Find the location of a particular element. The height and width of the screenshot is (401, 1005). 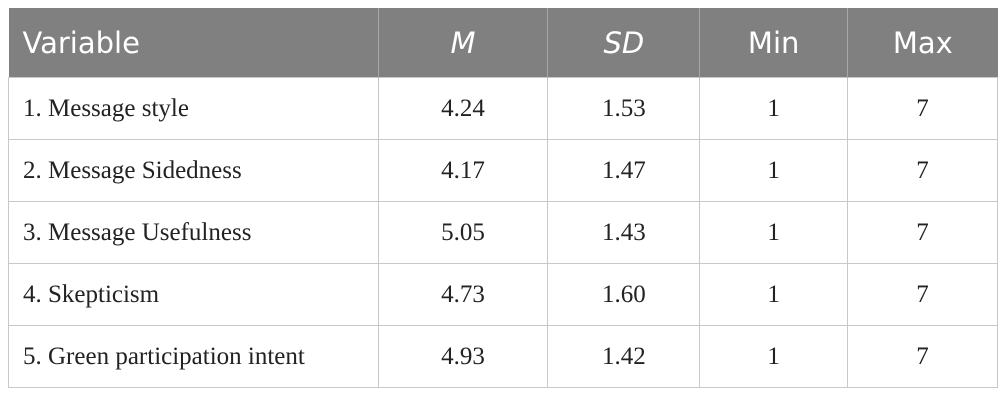

cell: 5.05 is located at coordinates (463, 232).